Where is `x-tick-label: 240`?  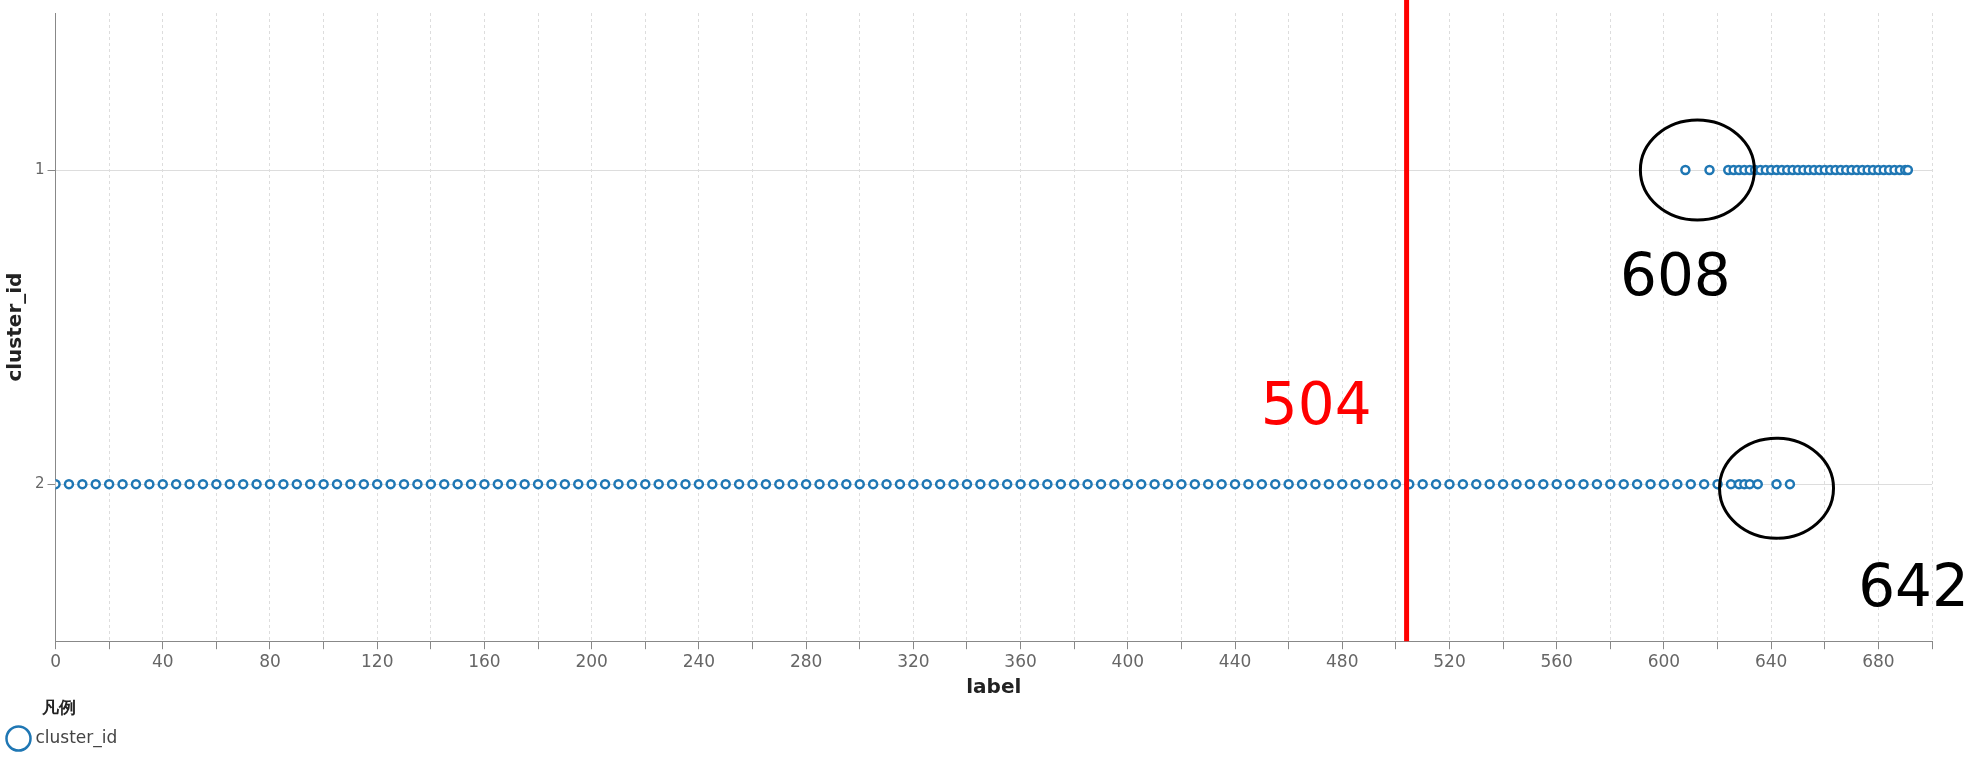
x-tick-label: 240 is located at coordinates (699, 660).